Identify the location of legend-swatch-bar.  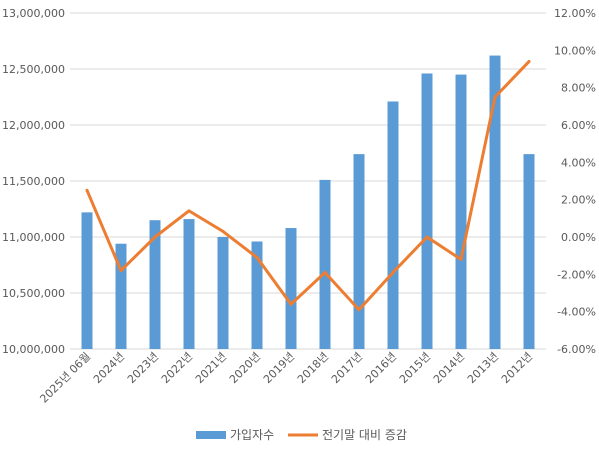
(211, 435).